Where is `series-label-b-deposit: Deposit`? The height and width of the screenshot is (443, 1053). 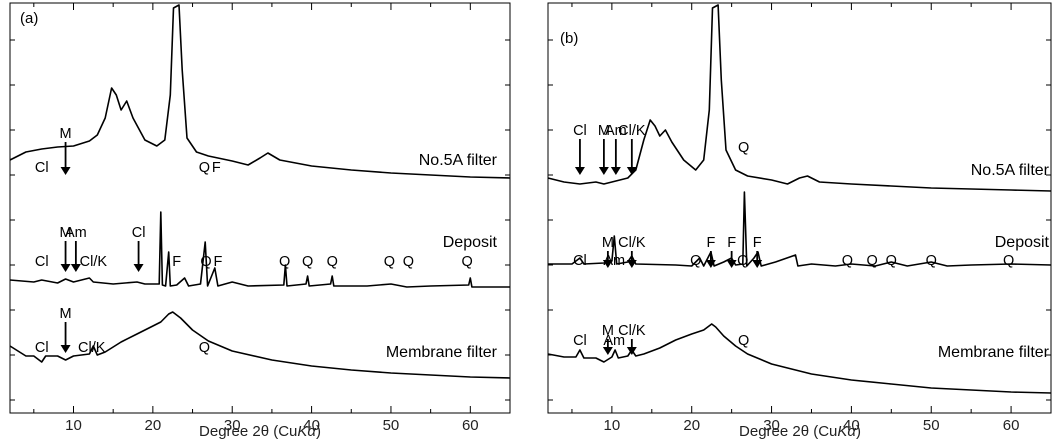
series-label-b-deposit: Deposit is located at coordinates (1022, 242).